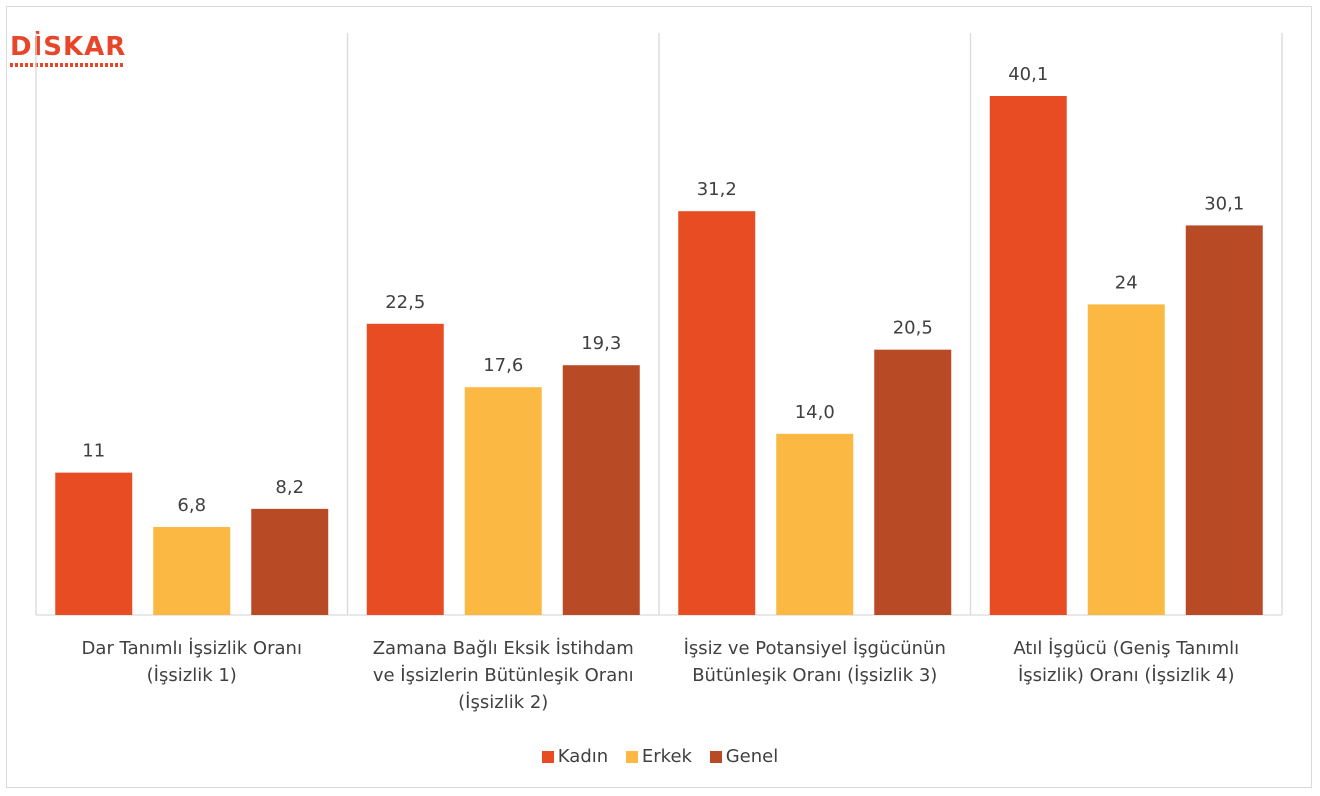 The width and height of the screenshot is (1320, 796). Describe the element at coordinates (68, 47) in the screenshot. I see `logo-text: DİSKAR` at that location.